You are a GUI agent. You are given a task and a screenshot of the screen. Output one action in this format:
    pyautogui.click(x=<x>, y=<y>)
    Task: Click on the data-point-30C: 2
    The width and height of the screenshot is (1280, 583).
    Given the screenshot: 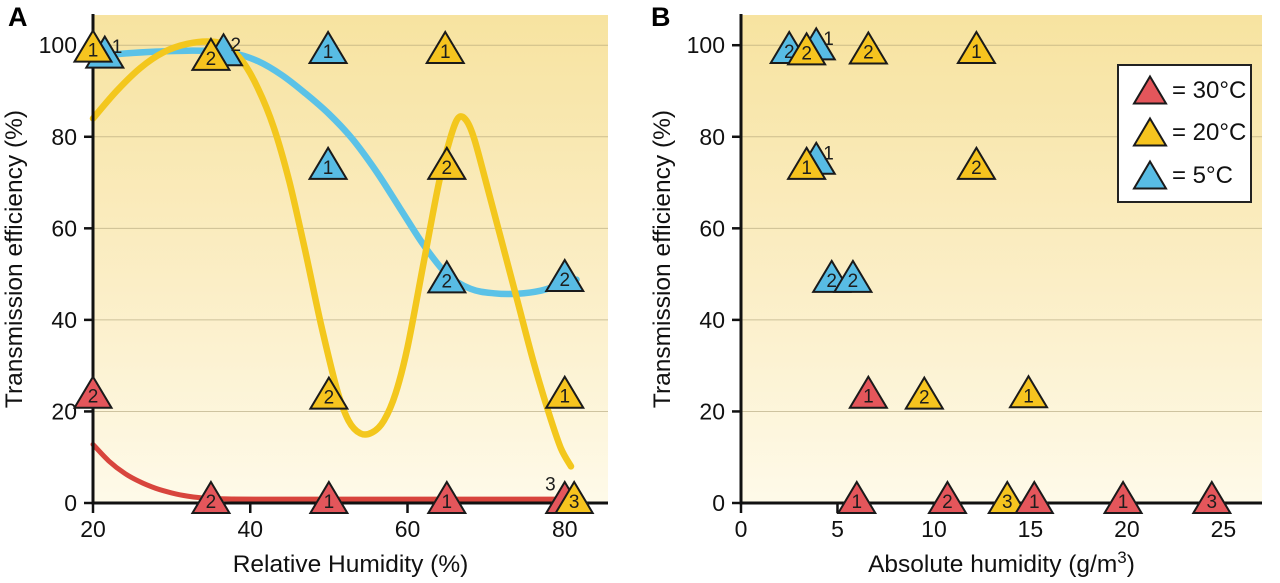 What is the action you would take?
    pyautogui.click(x=93, y=391)
    